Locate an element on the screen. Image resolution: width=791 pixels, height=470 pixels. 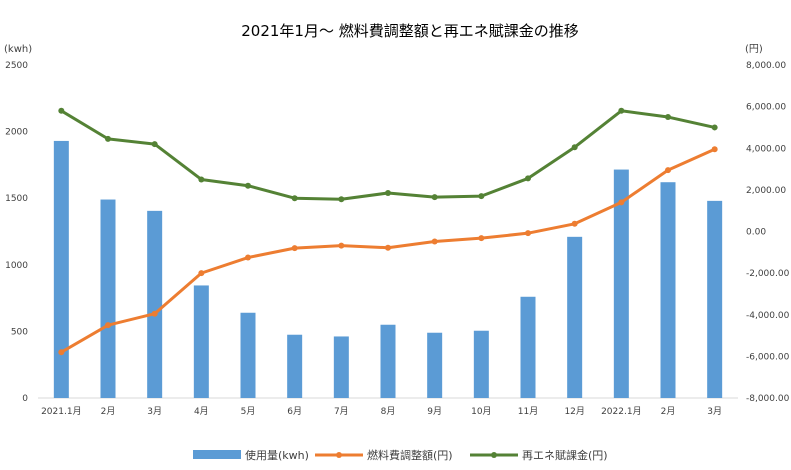
legend-label: 使用量(kwh) is located at coordinates (277, 455).